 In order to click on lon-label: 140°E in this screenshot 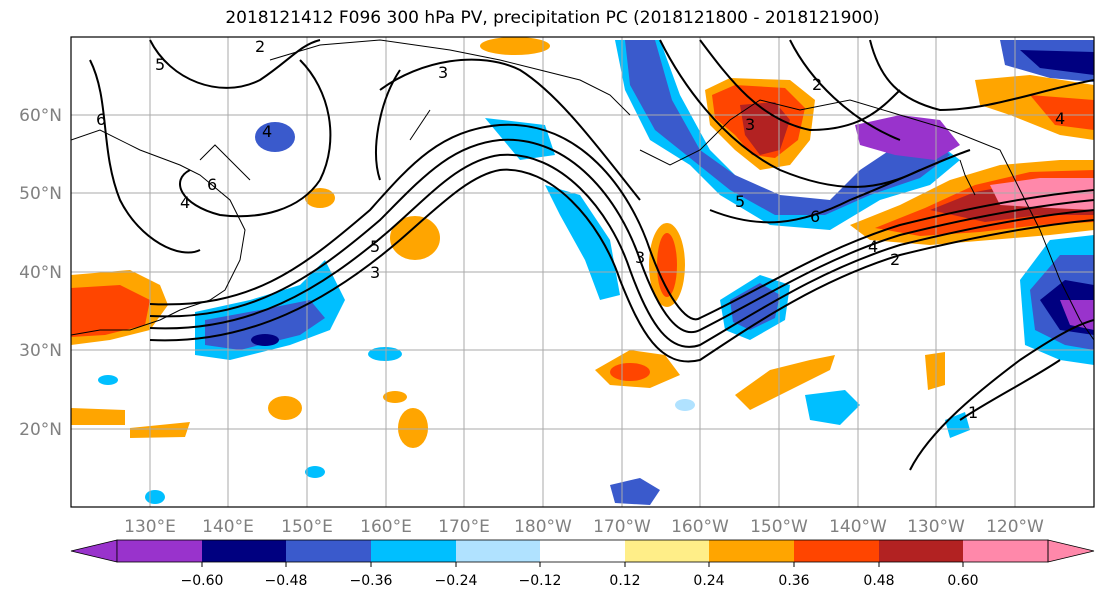, I will do `click(228, 527)`.